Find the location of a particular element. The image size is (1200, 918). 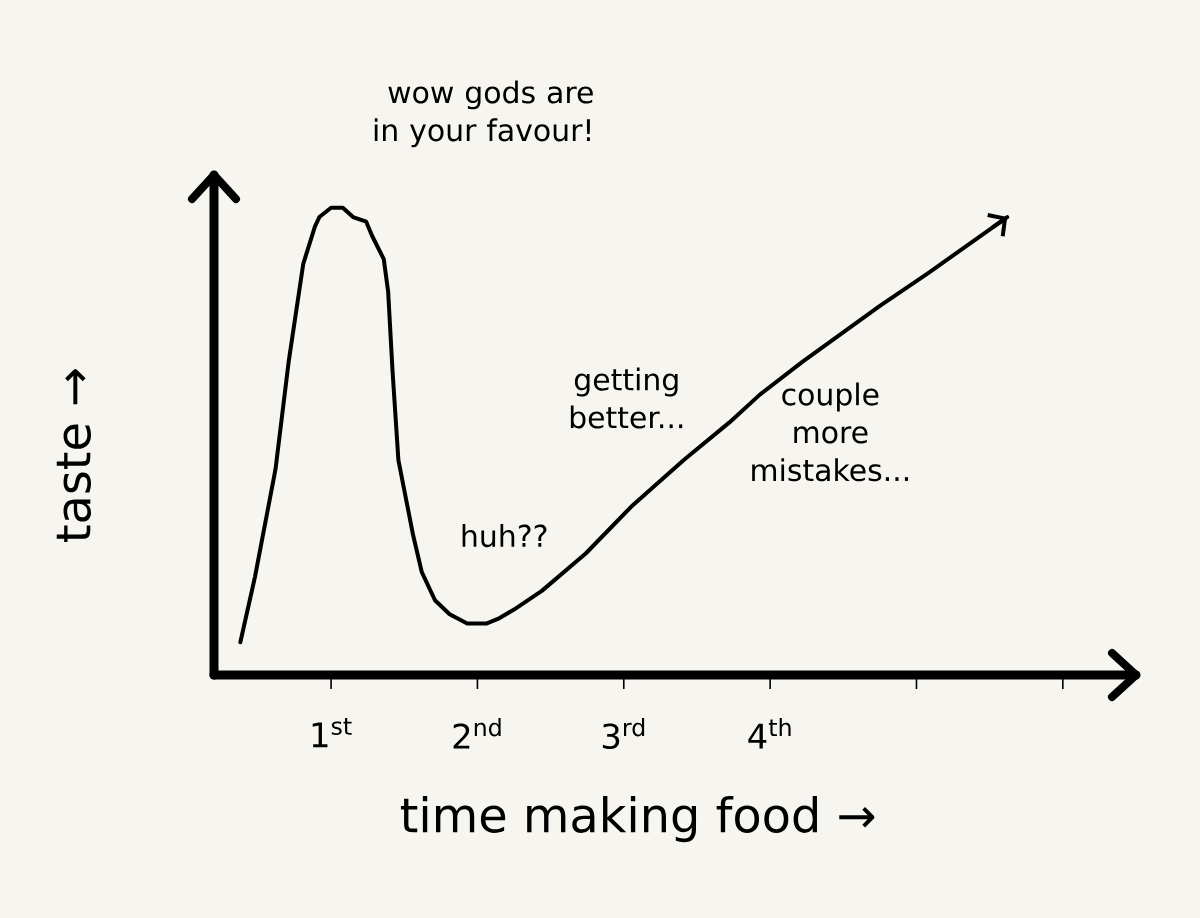

x-tick-label: 3$^{rd}$ is located at coordinates (623, 734).